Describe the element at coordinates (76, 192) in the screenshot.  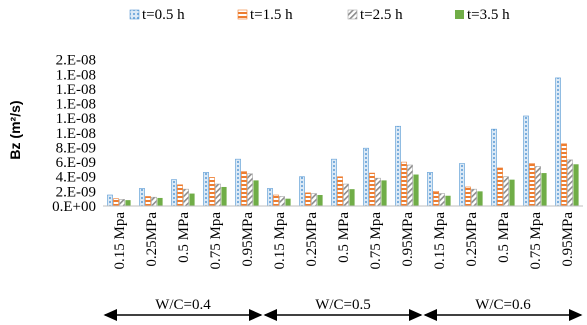
I see `y-tick-label: 2.E-09` at that location.